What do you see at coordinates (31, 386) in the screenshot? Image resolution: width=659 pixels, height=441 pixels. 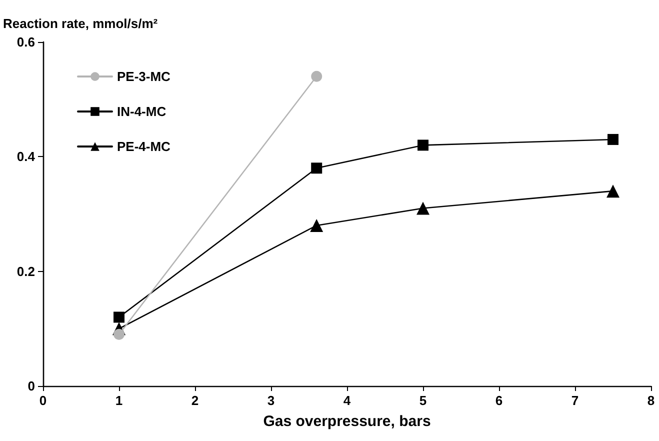 I see `y-tick-label: 0` at bounding box center [31, 386].